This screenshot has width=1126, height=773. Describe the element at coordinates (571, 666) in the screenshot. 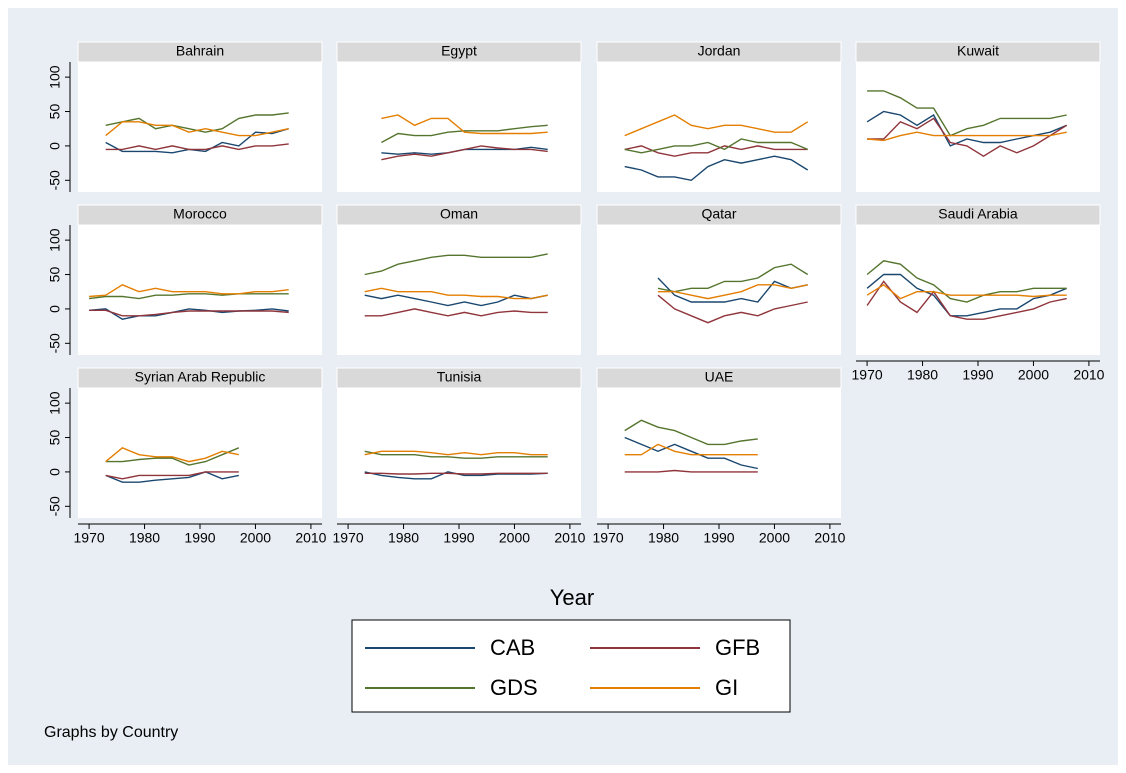

I see `legend-box` at that location.